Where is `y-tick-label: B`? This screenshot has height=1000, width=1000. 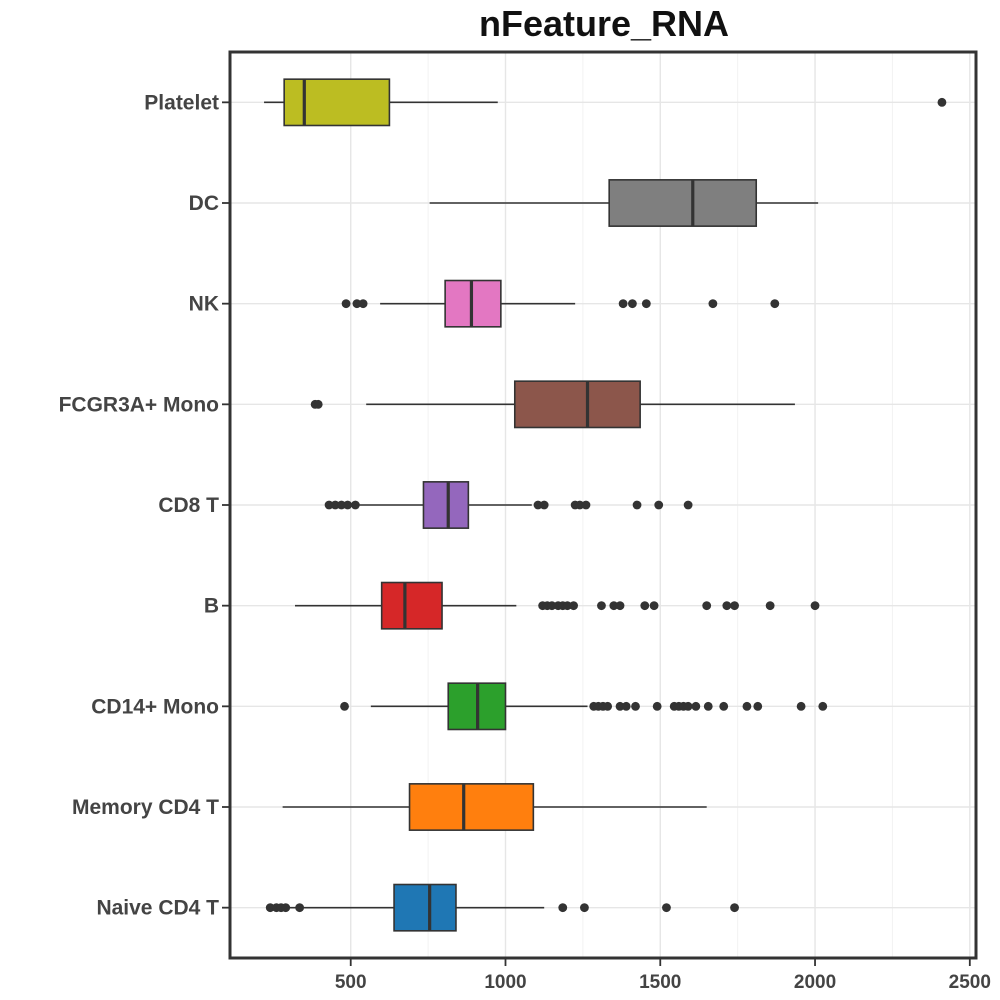 y-tick-label: B is located at coordinates (211, 606).